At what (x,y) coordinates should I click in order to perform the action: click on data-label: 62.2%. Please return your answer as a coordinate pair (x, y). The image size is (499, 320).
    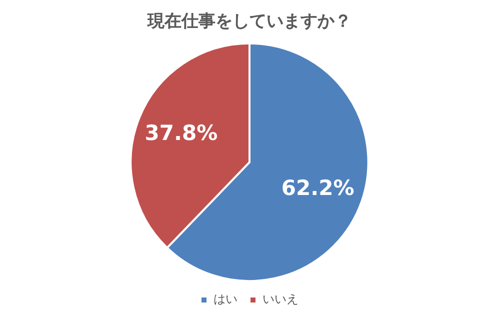
    Looking at the image, I should click on (317, 188).